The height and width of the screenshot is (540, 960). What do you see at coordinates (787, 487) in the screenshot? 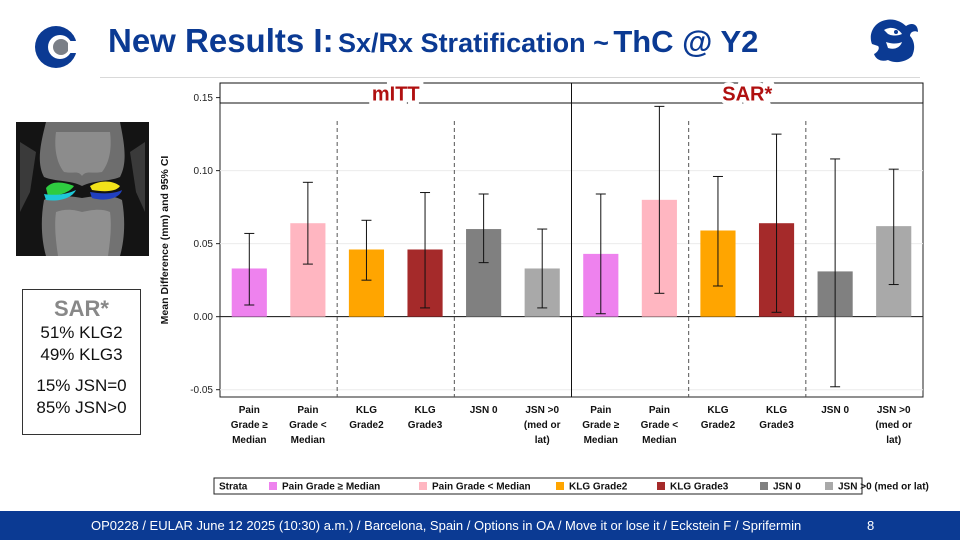
I see `legend-label: JSN 0` at bounding box center [787, 487].